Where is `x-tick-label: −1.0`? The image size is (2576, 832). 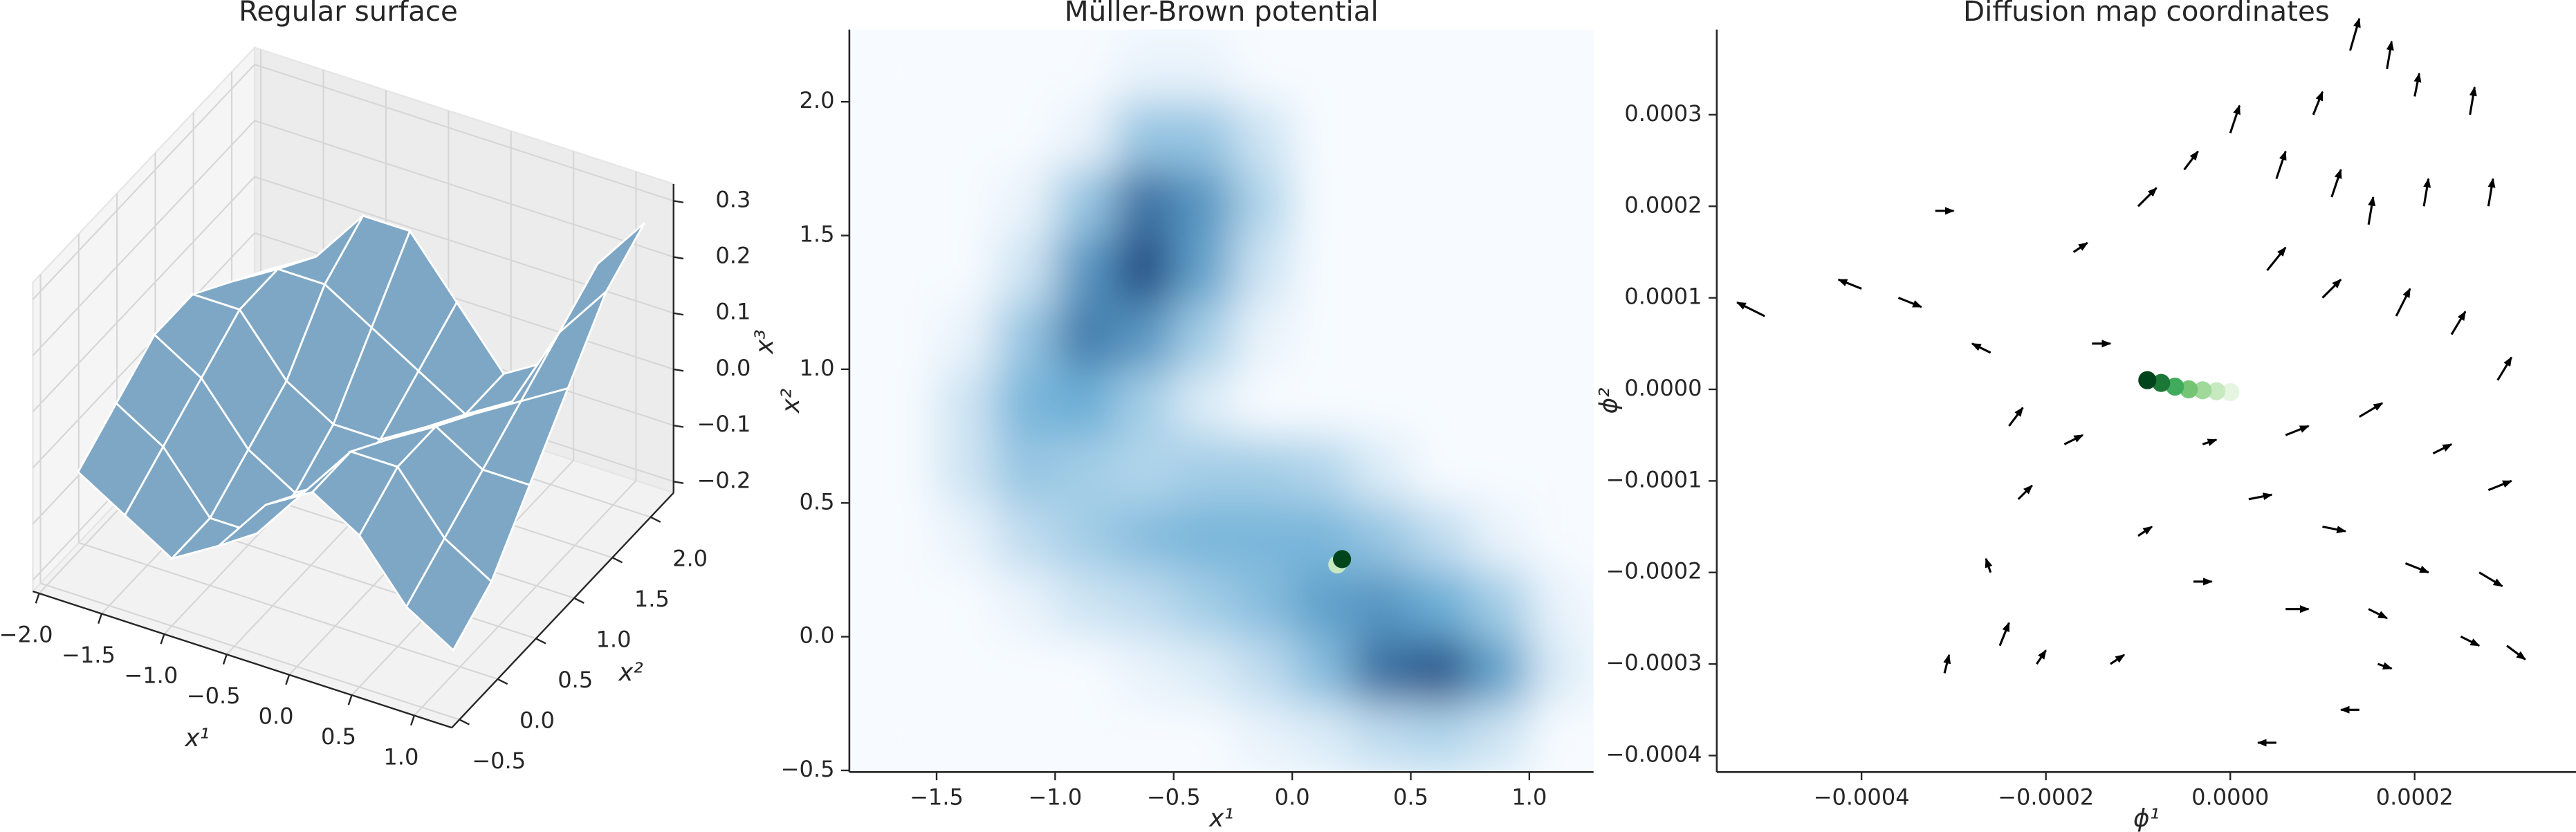 x-tick-label: −1.0 is located at coordinates (151, 676).